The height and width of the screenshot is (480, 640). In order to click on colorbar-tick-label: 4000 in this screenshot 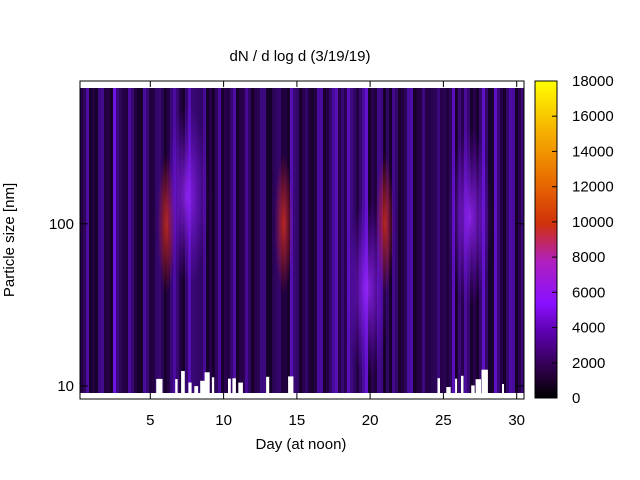, I will do `click(588, 328)`.